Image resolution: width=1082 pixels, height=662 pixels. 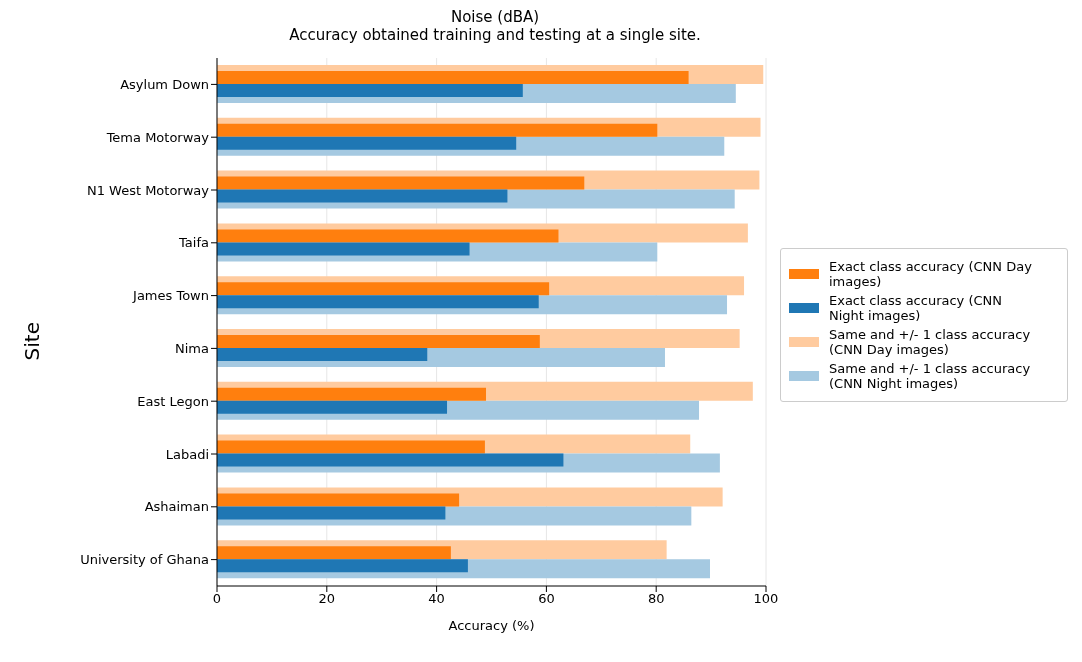 What do you see at coordinates (436, 599) in the screenshot?
I see `x-tick-label: 40` at bounding box center [436, 599].